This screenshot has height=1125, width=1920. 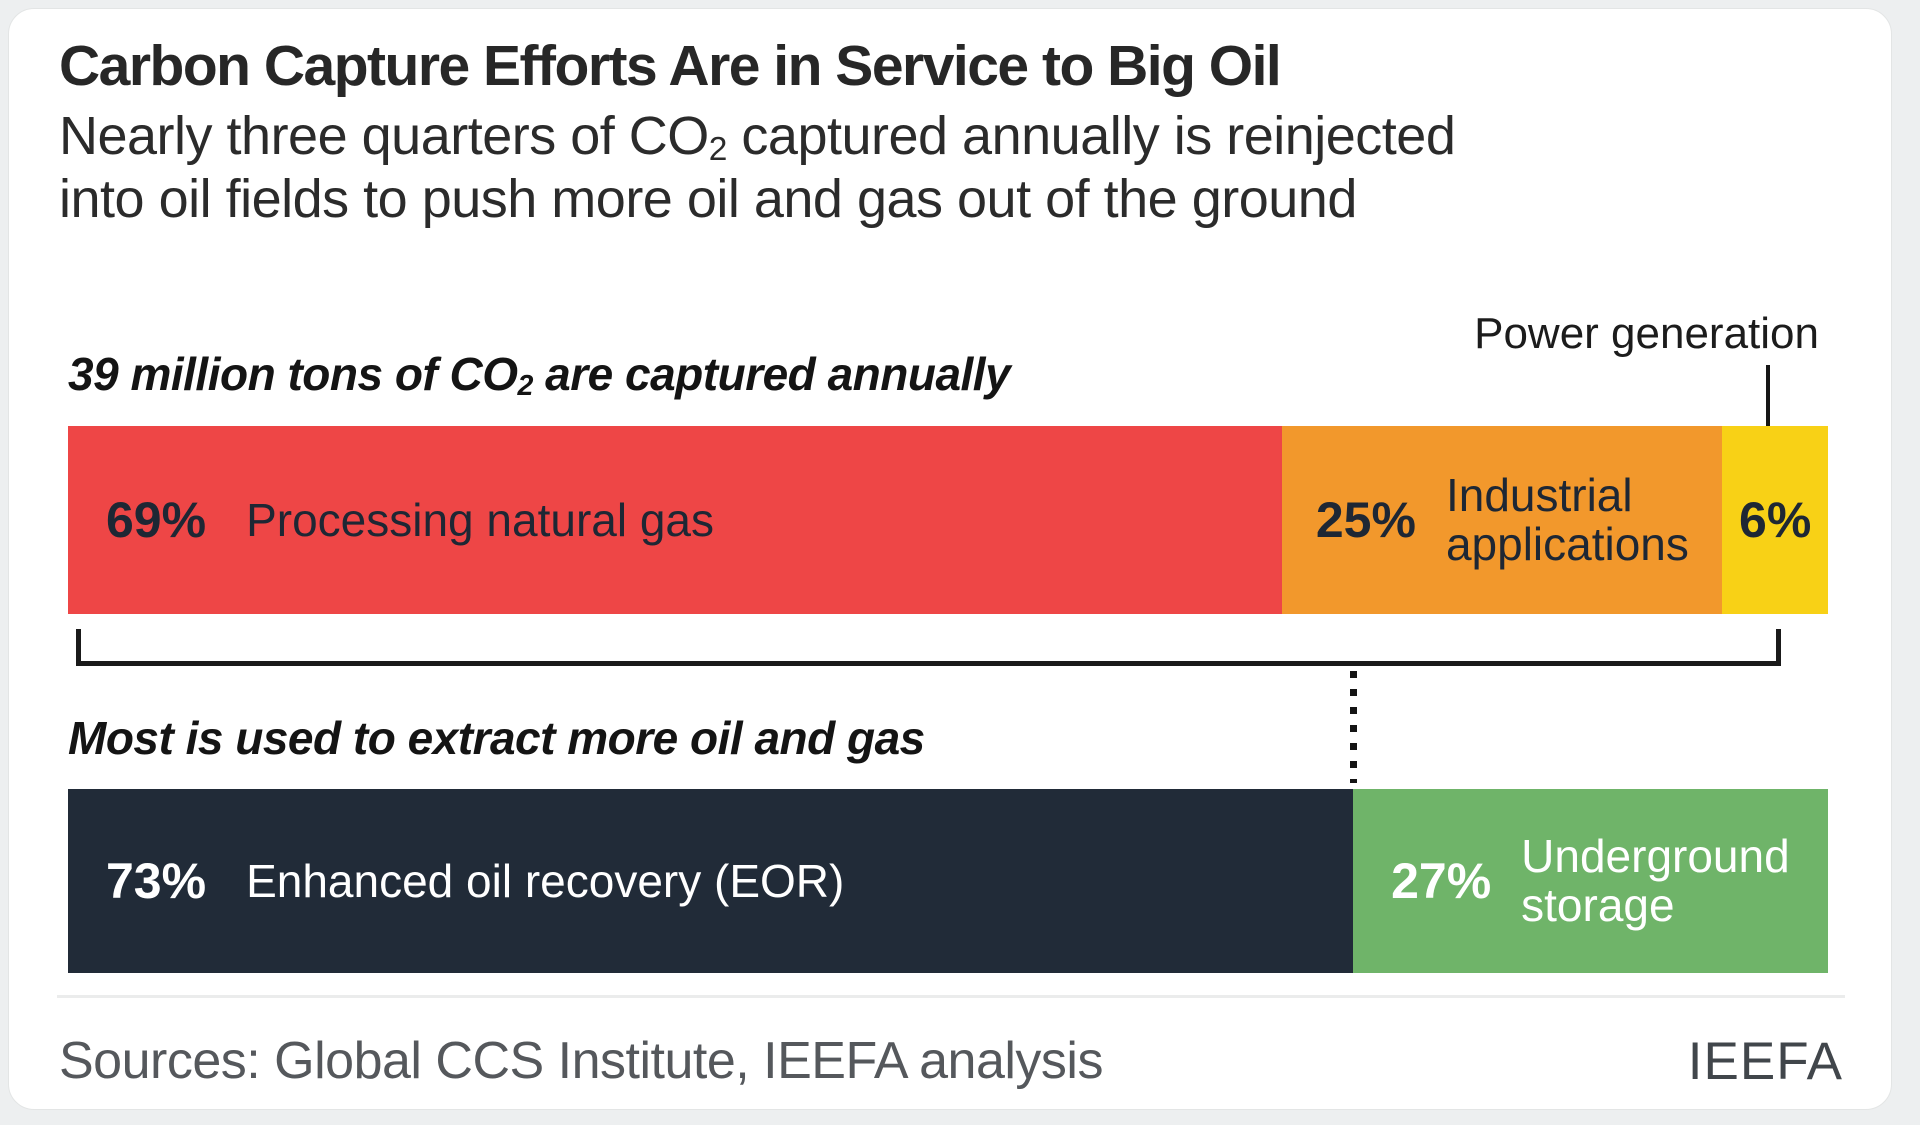 What do you see at coordinates (1768, 395) in the screenshot?
I see `callout-pointer-line` at bounding box center [1768, 395].